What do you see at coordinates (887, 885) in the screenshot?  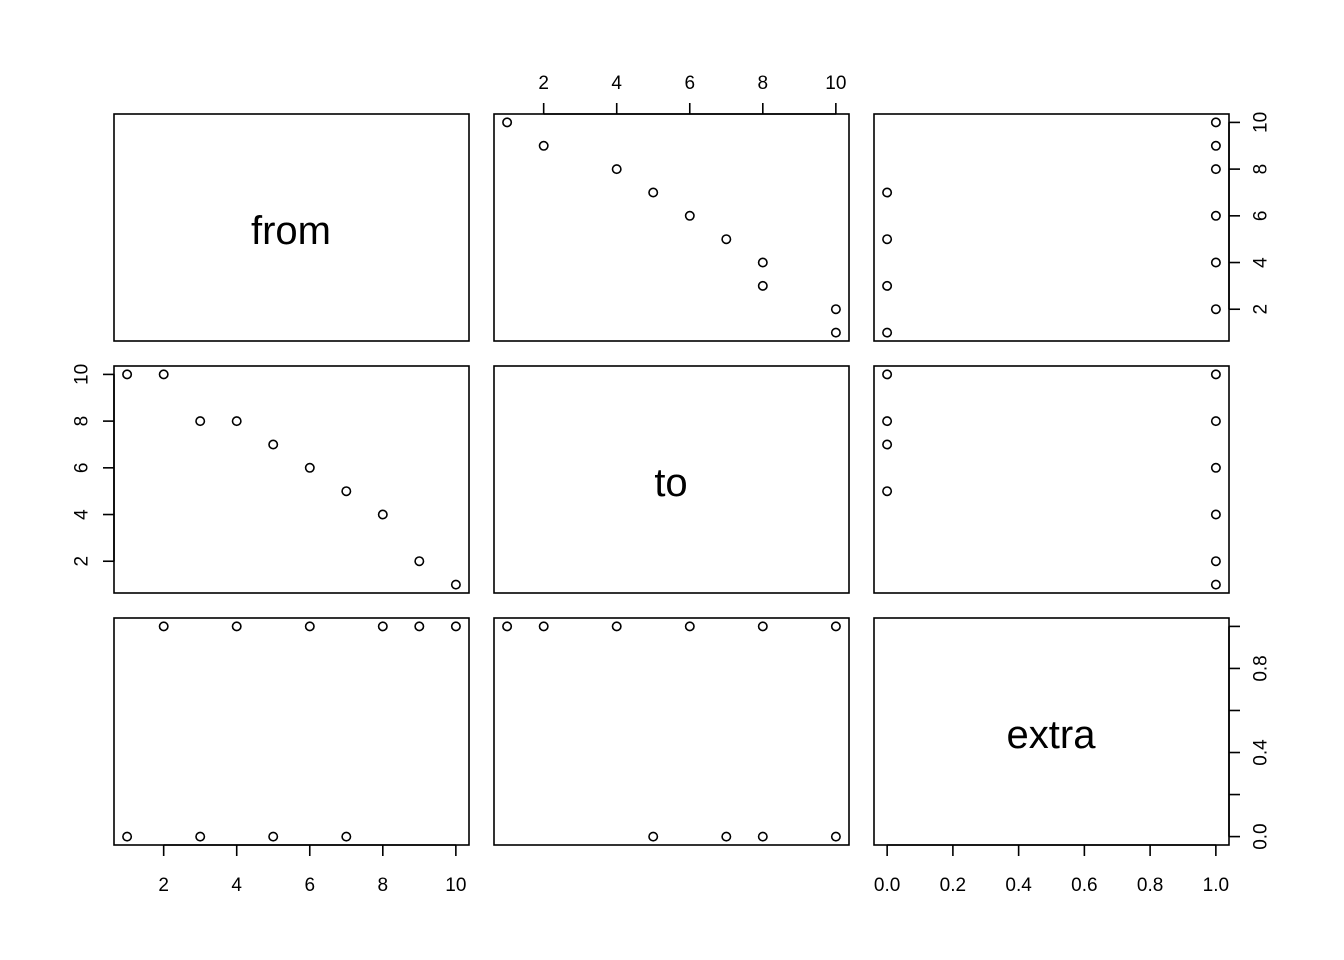 I see `tick-label-bottom-extra-1: 0.0` at bounding box center [887, 885].